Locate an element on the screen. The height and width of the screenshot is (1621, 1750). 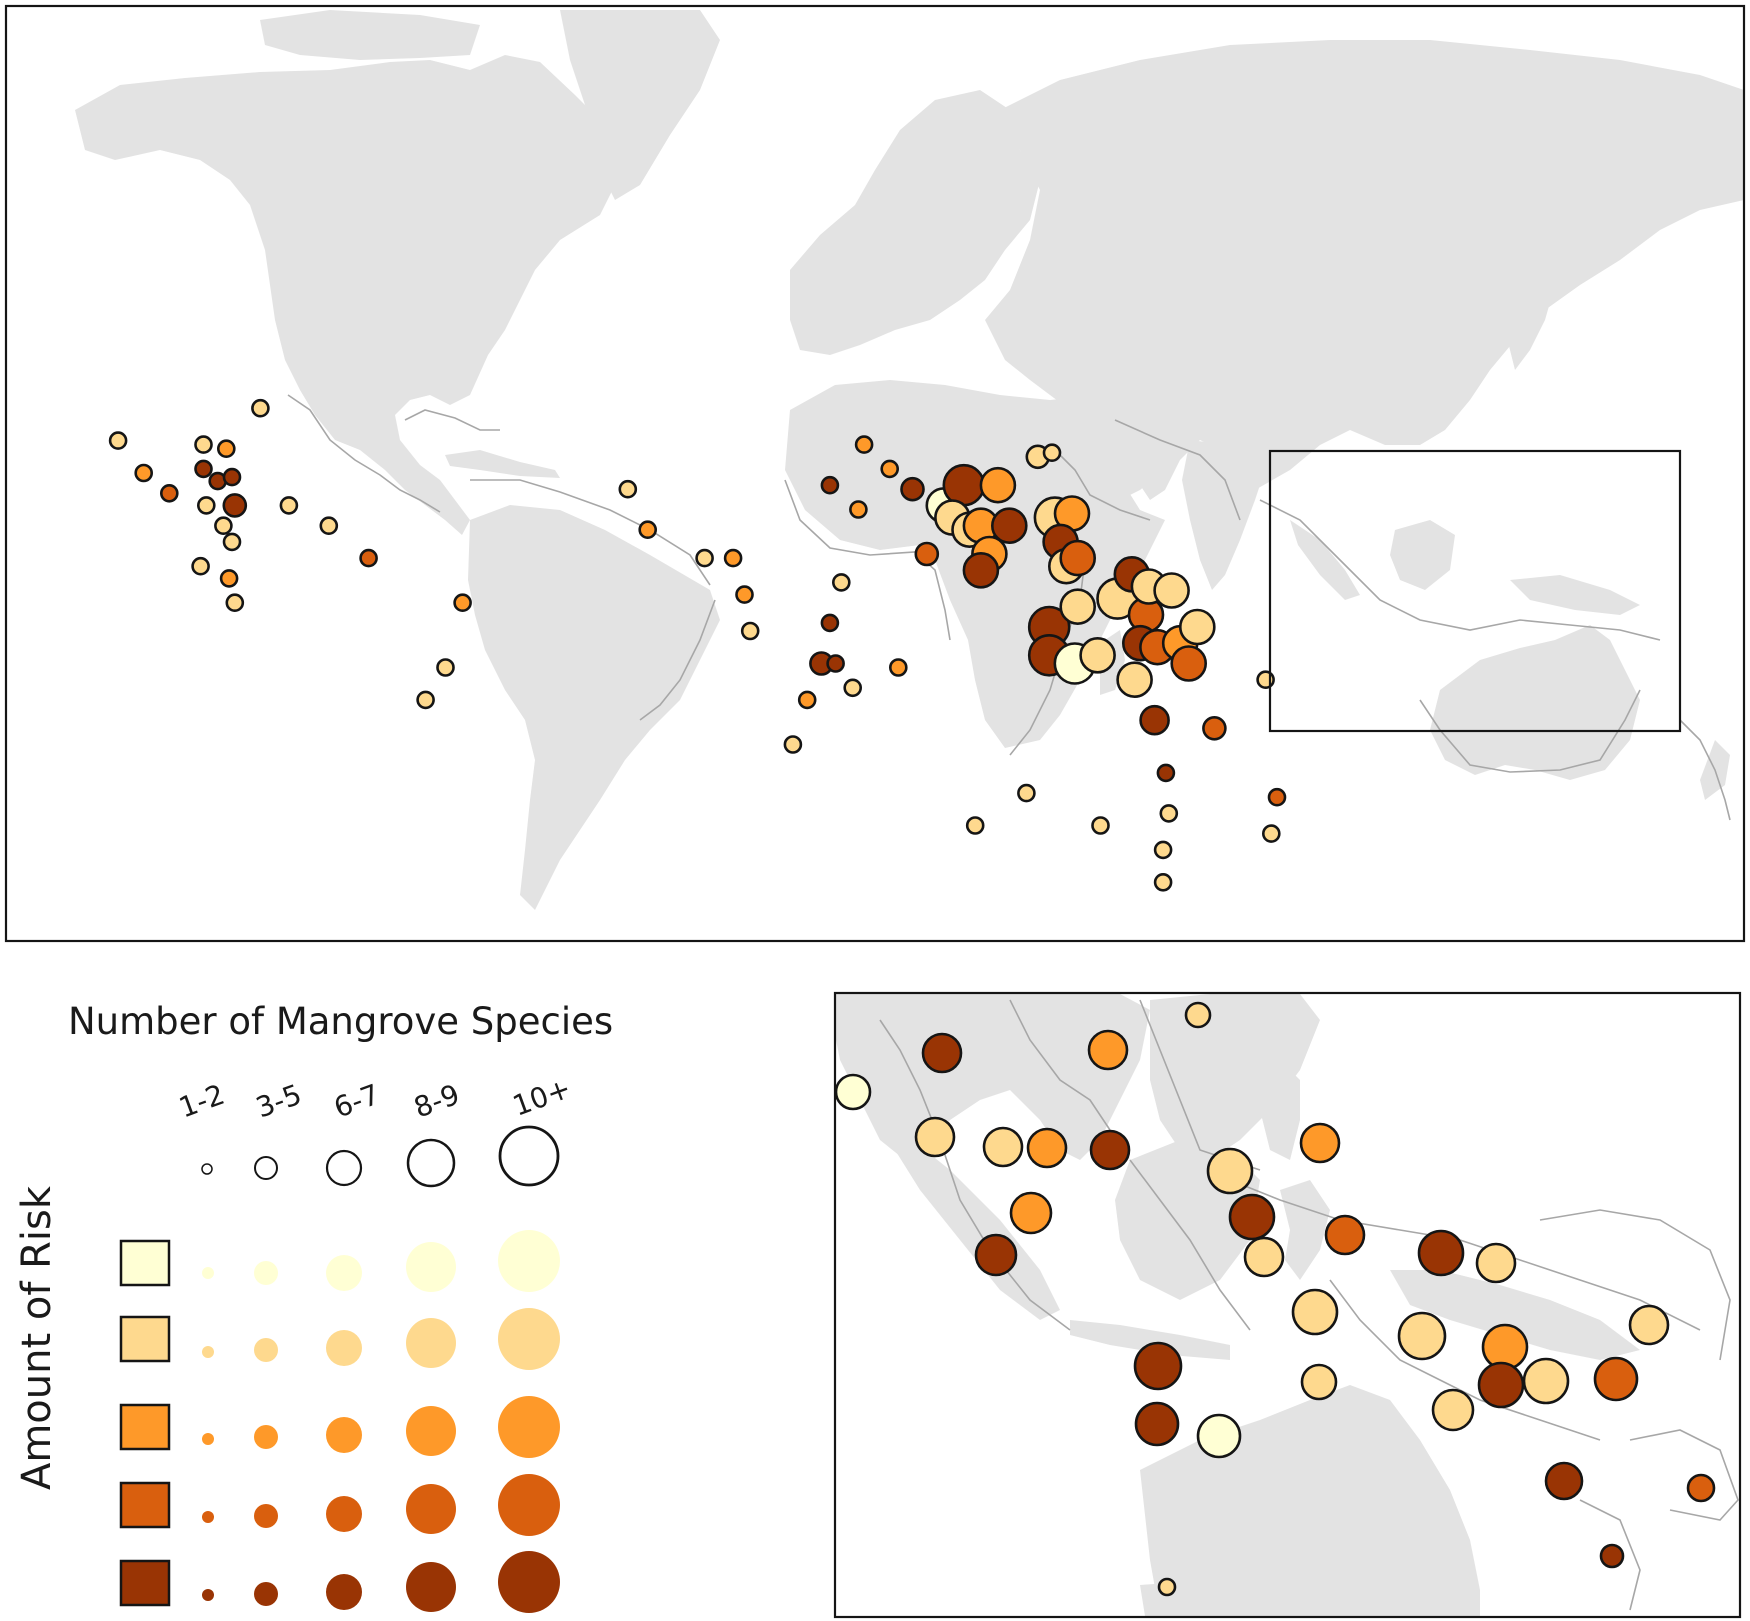
inset-java-land is located at coordinates (1150, 1340).